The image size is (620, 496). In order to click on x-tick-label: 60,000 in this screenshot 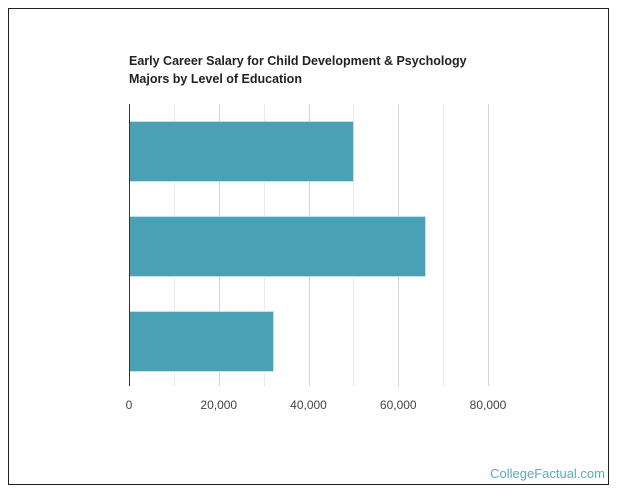, I will do `click(398, 405)`.